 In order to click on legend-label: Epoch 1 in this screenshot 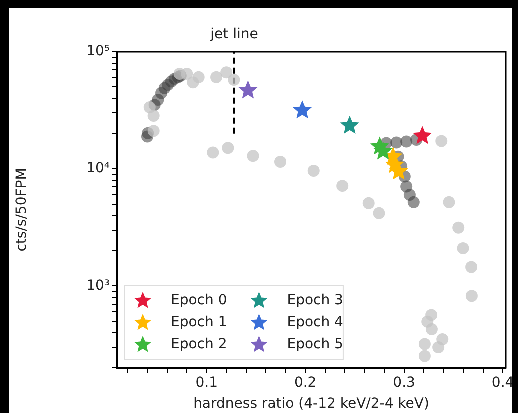, I will do `click(199, 322)`.